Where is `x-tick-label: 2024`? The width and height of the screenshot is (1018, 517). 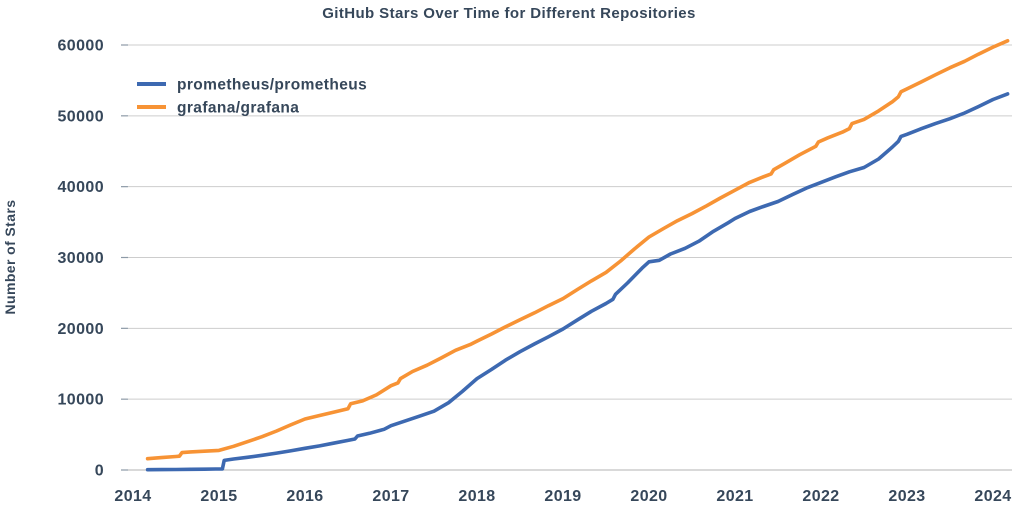 x-tick-label: 2024 is located at coordinates (992, 496).